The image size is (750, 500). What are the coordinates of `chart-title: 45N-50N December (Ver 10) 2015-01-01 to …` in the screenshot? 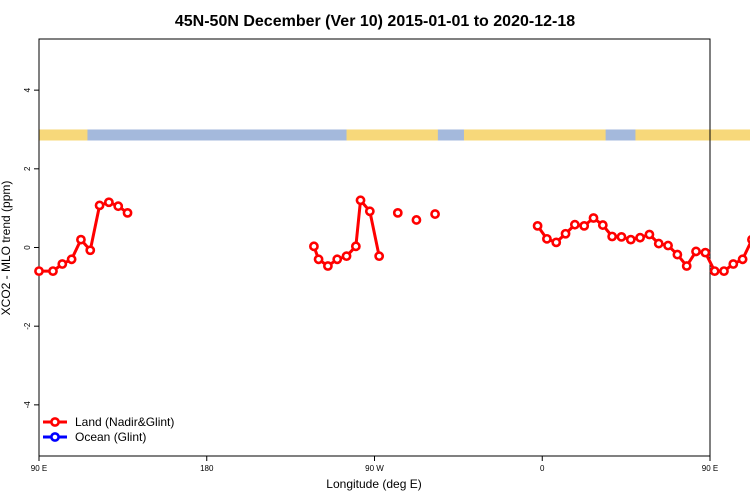 It's located at (375, 21).